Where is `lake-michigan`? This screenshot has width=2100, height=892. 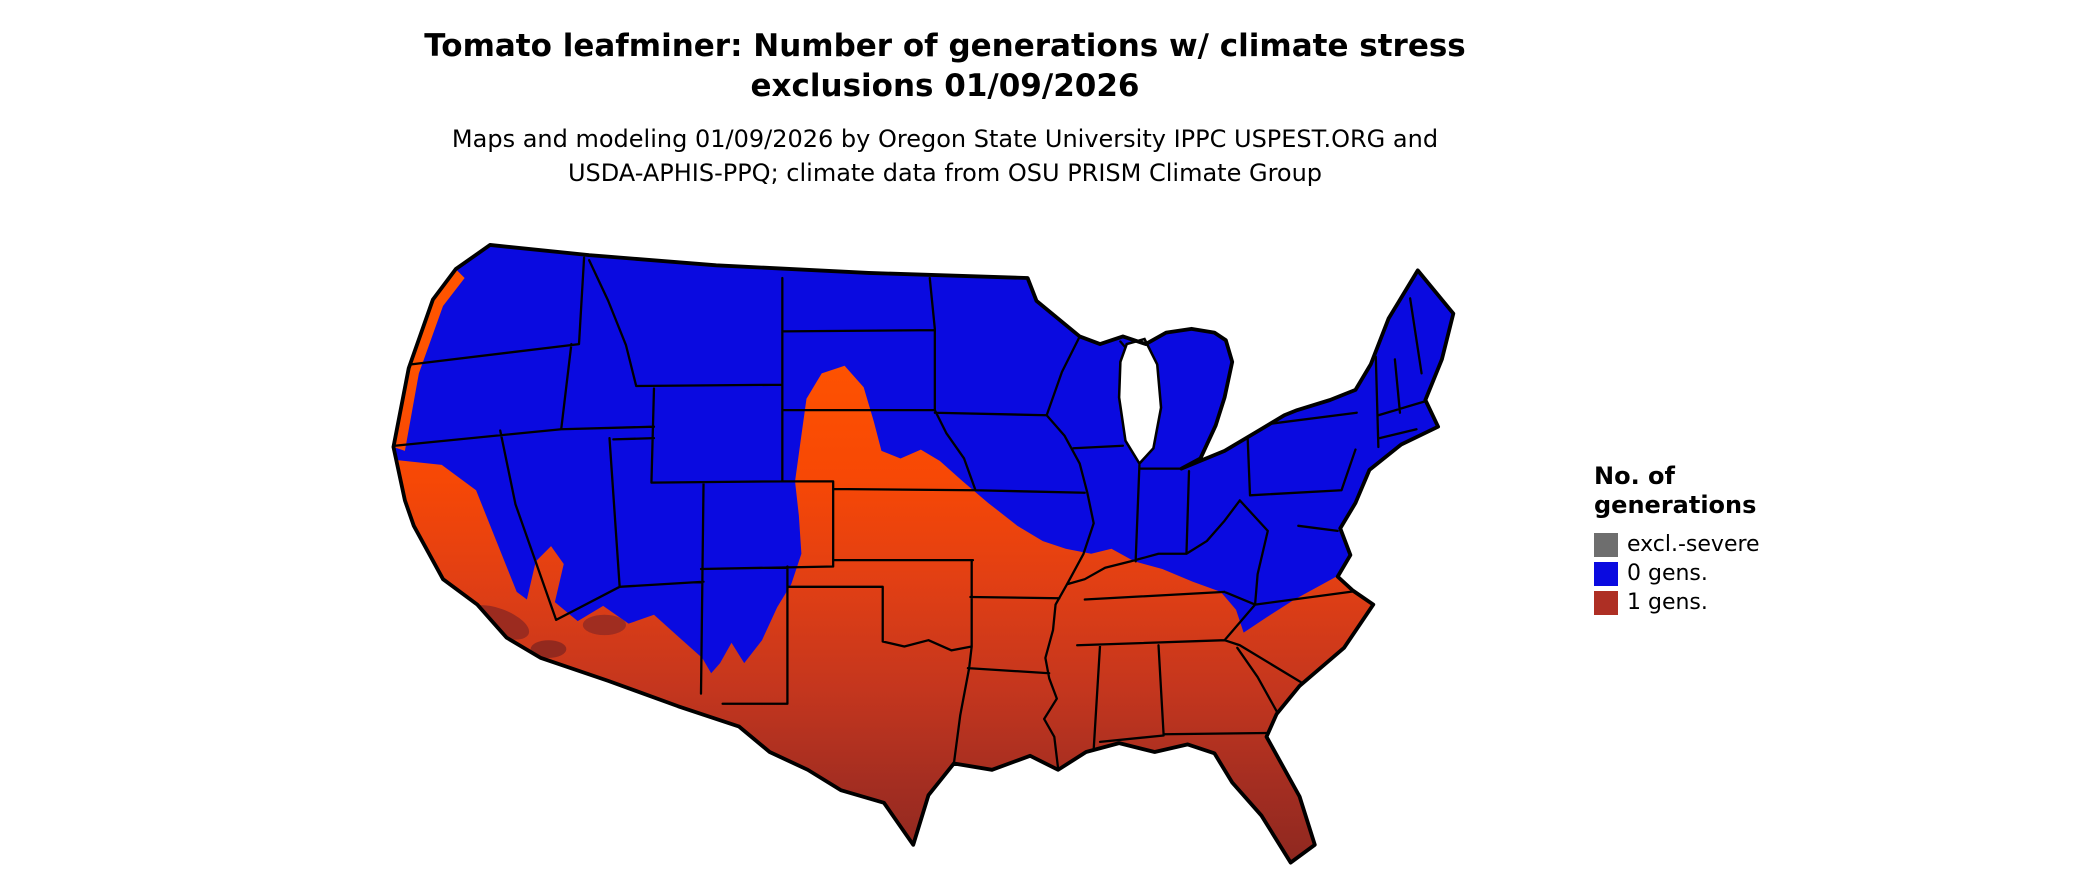
lake-michigan is located at coordinates (1140, 401).